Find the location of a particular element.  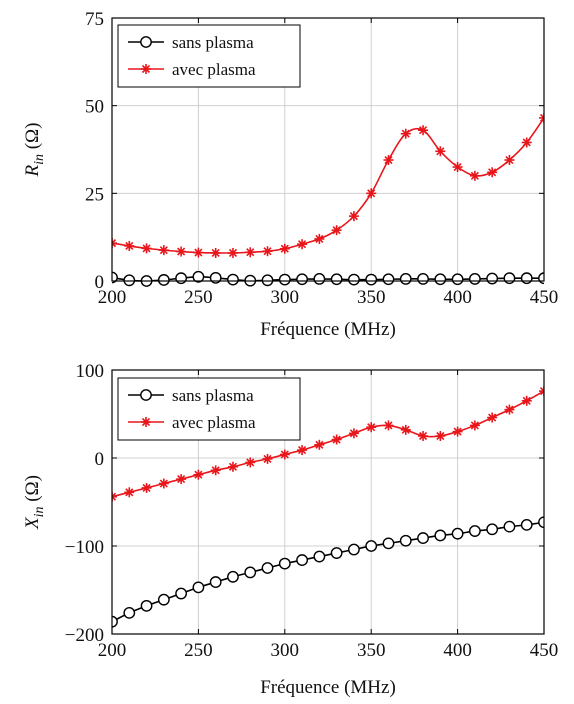

y-tick-label: 75 is located at coordinates (94, 19).